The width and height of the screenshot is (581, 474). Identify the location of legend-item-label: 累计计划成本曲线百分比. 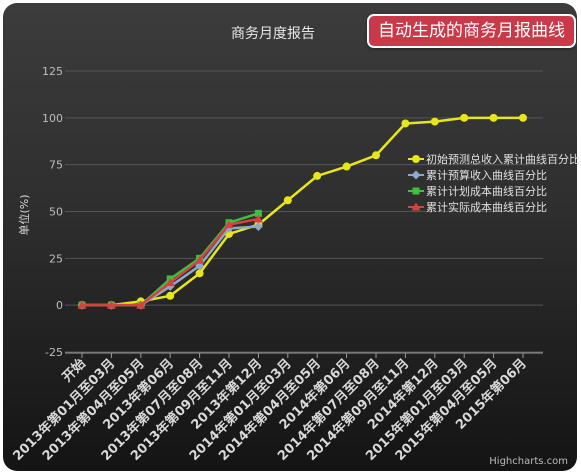
(486, 191).